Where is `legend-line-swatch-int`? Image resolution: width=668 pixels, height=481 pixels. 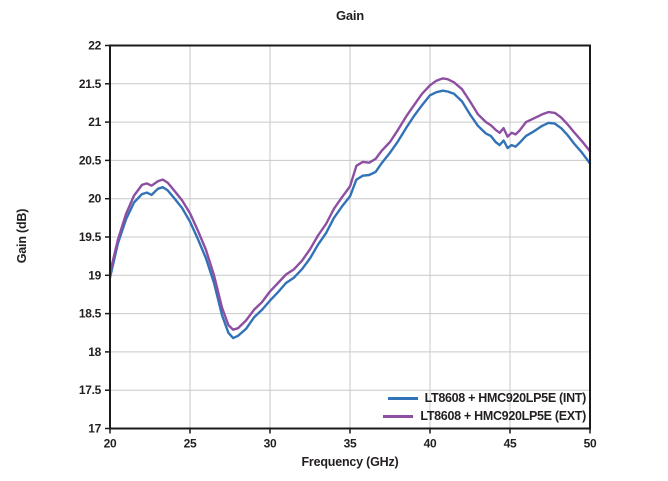 legend-line-swatch-int is located at coordinates (402, 398).